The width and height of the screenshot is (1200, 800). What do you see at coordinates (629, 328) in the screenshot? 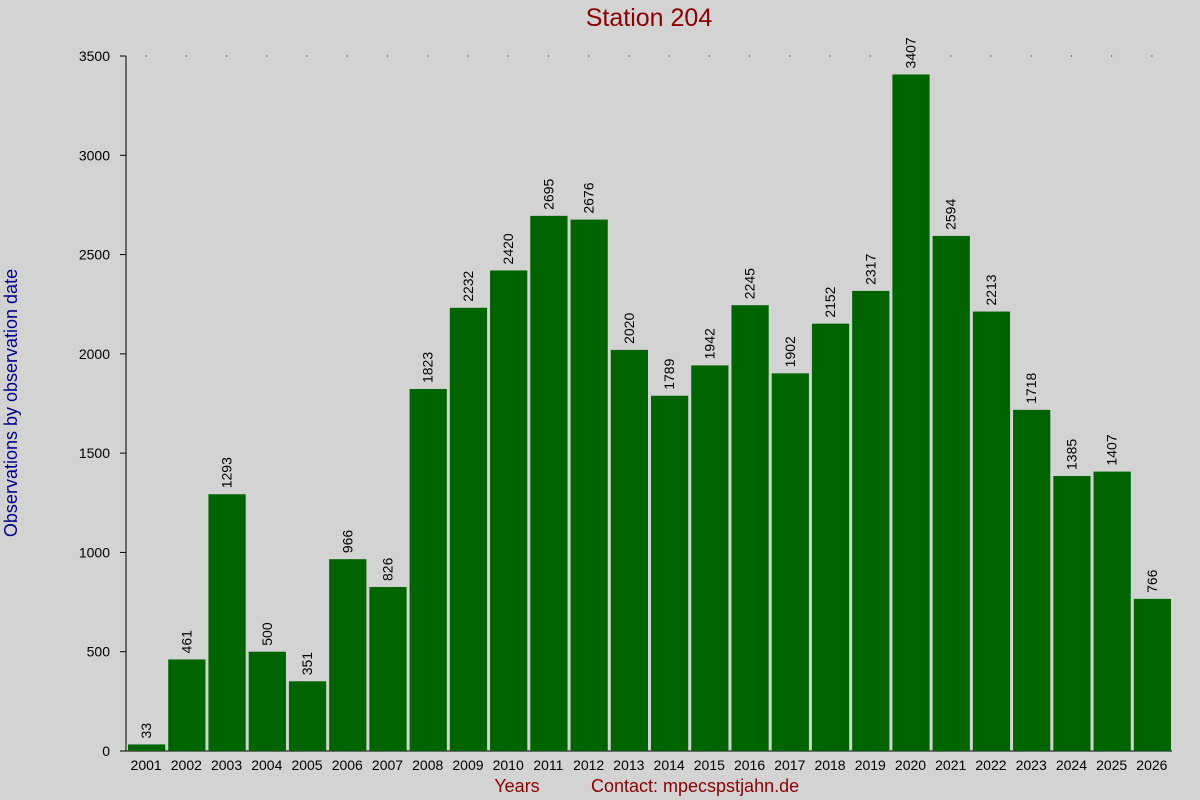
I see `bar-value-label: 2020` at bounding box center [629, 328].